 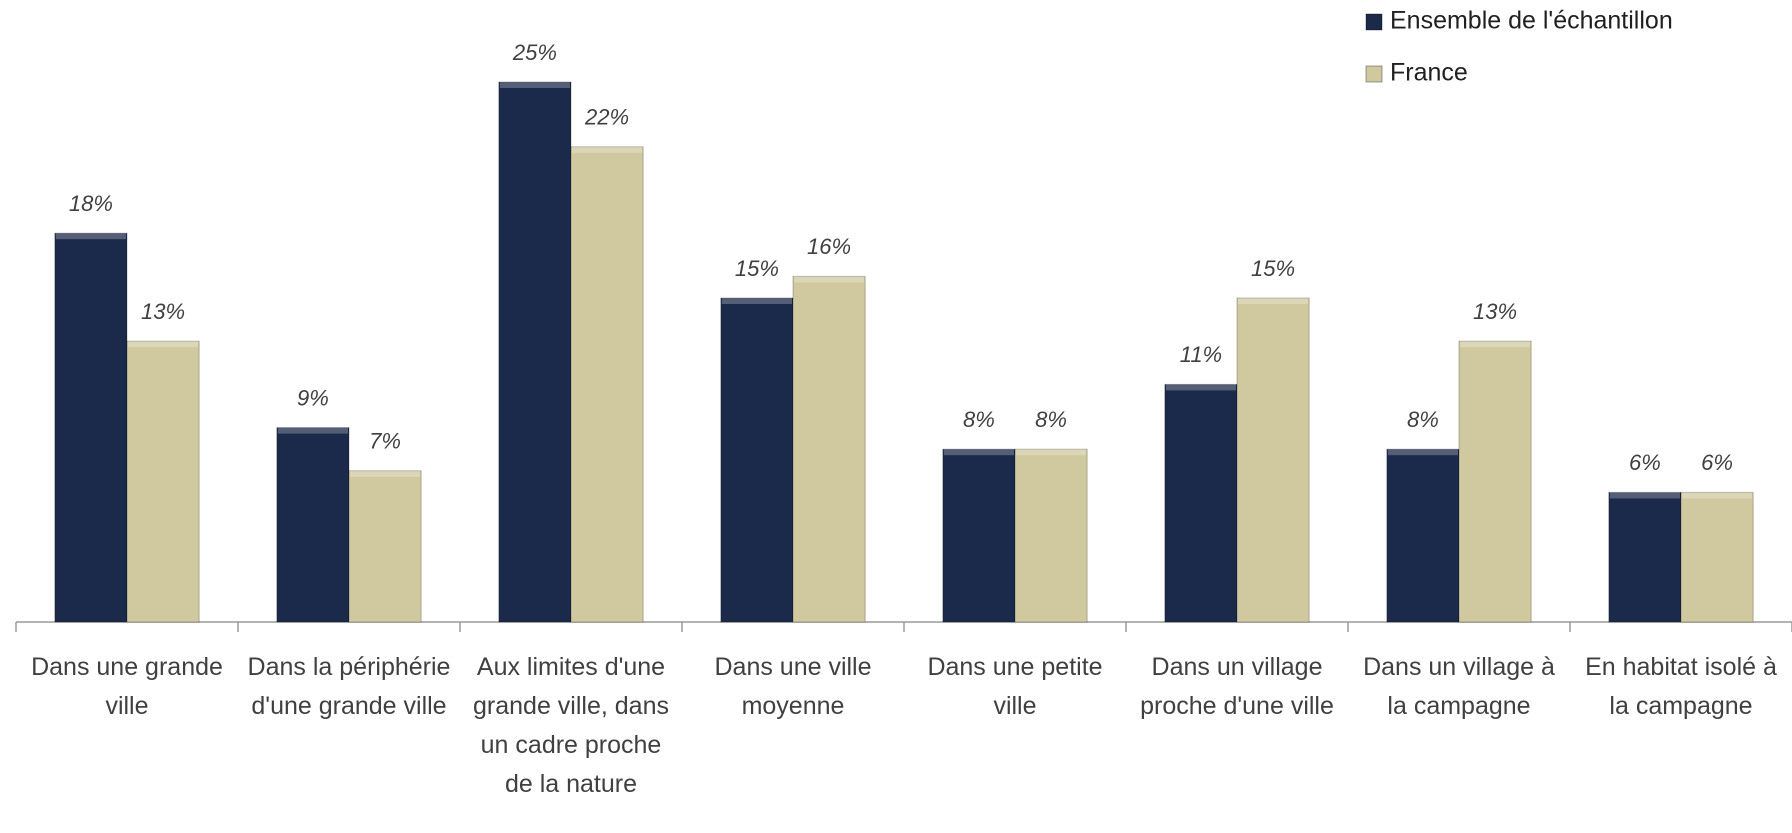 What do you see at coordinates (1459, 686) in the screenshot?
I see `x-tick-label: Dans un village à la campagne` at bounding box center [1459, 686].